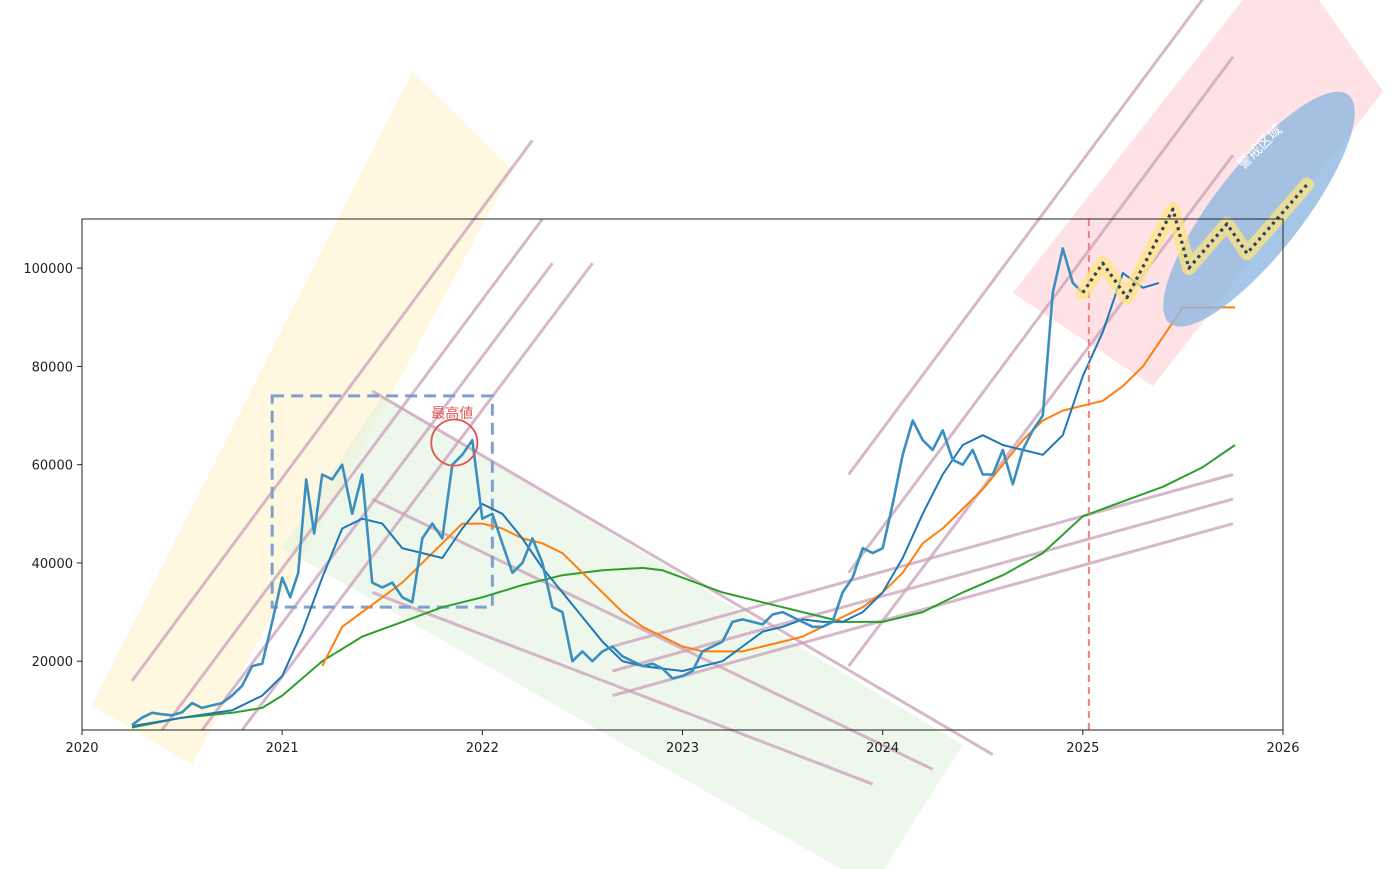 This screenshot has width=1400, height=869. I want to click on x-tick-label: 2025, so click(1082, 748).